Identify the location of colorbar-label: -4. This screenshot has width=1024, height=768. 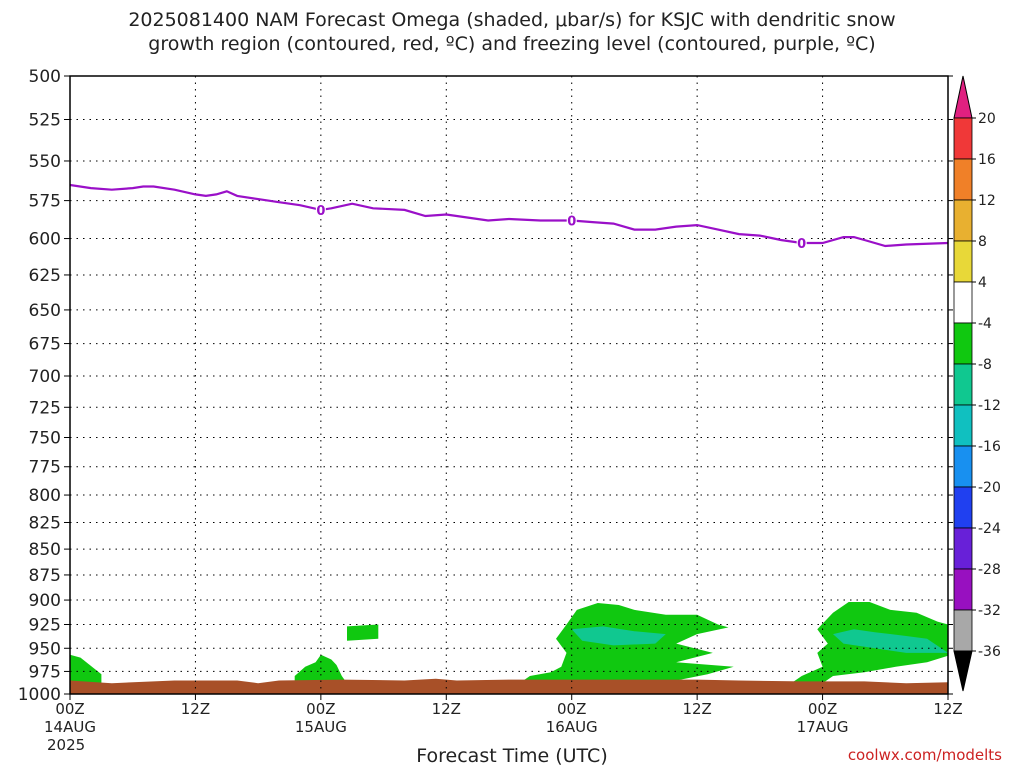
(985, 324).